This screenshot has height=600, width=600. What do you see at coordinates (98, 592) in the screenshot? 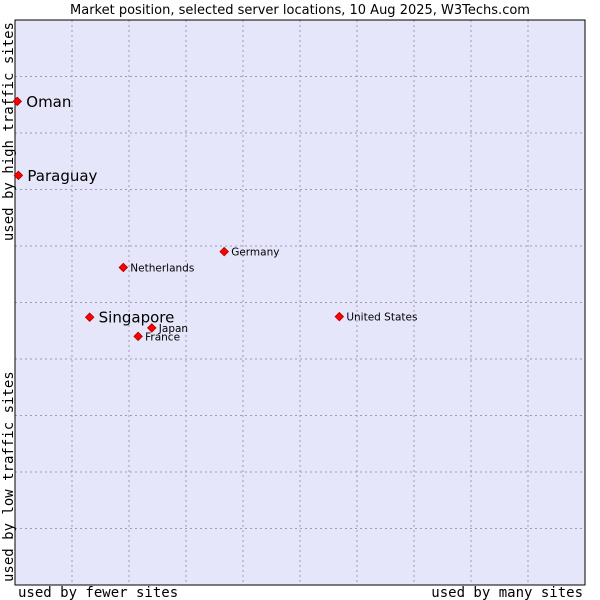
I see `x-axis-label-left: used by fewer sites` at bounding box center [98, 592].